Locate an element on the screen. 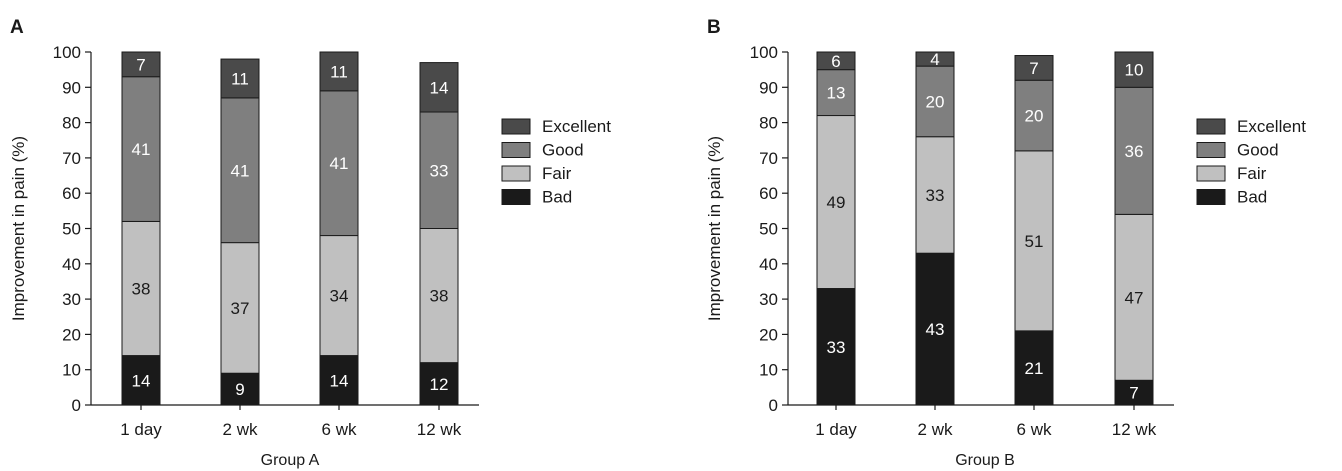 The height and width of the screenshot is (471, 1342). y-tick-label: 30 is located at coordinates (71, 299).